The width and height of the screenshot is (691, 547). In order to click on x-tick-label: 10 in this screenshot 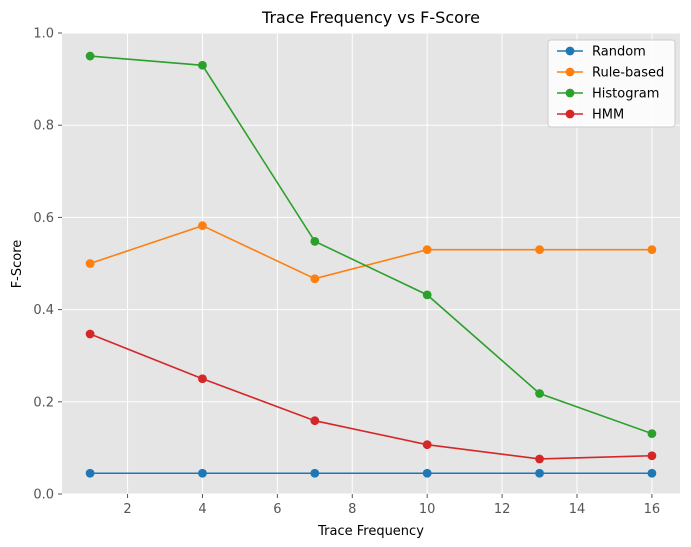, I will do `click(427, 509)`.